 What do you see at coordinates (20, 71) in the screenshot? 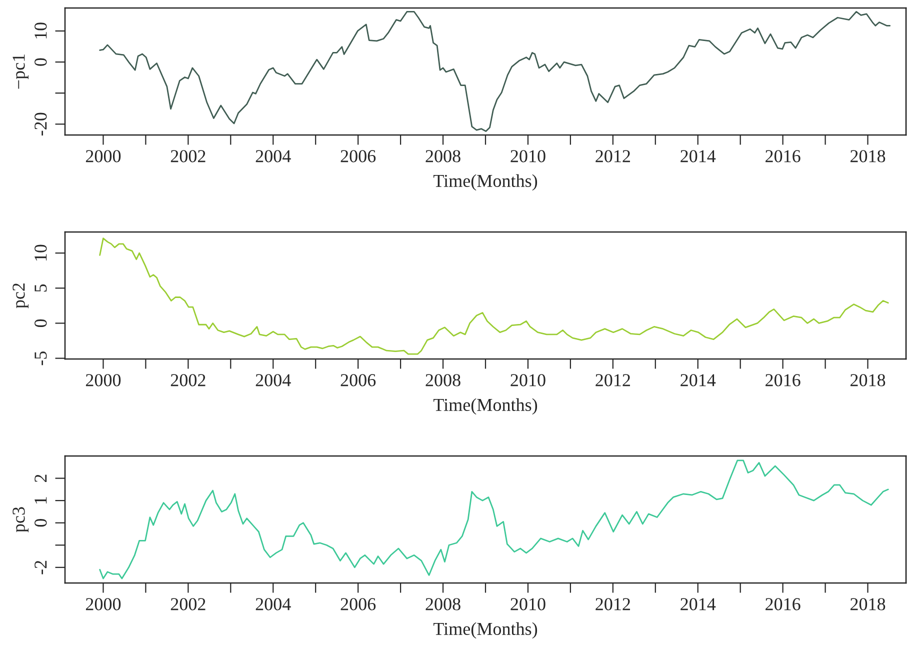
I see `y-axis-title: −pc1` at bounding box center [20, 71].